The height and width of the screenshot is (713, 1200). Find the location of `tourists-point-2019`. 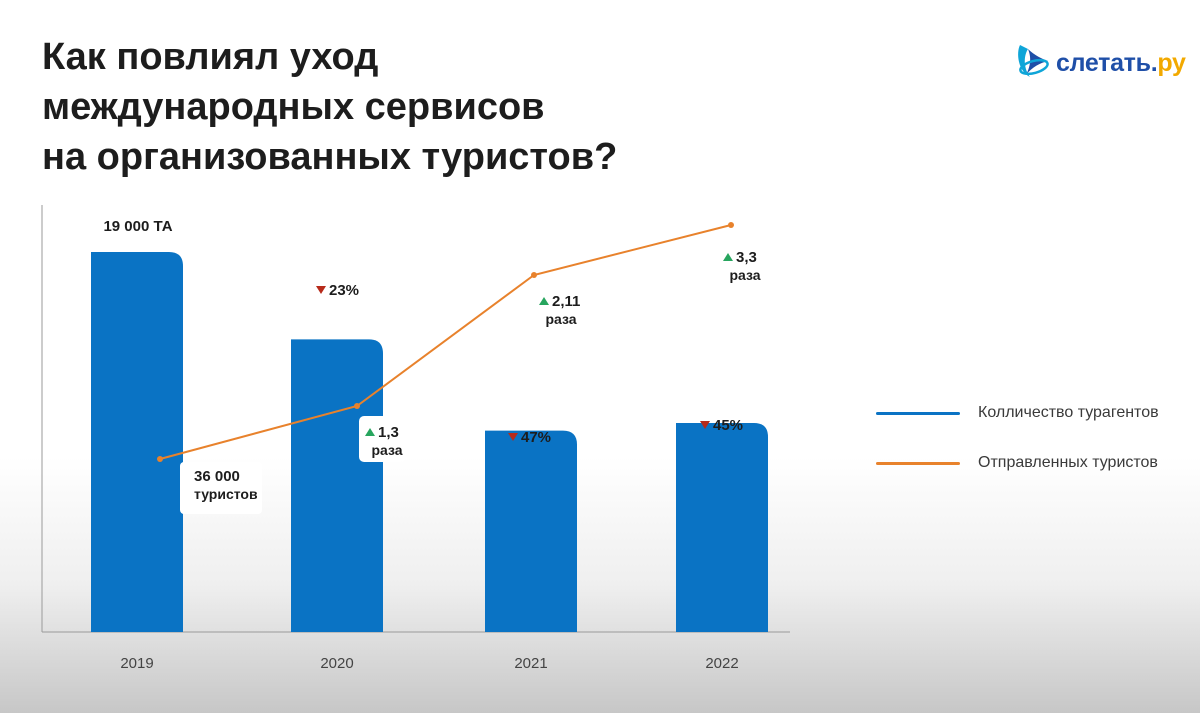

tourists-point-2019 is located at coordinates (160, 459).